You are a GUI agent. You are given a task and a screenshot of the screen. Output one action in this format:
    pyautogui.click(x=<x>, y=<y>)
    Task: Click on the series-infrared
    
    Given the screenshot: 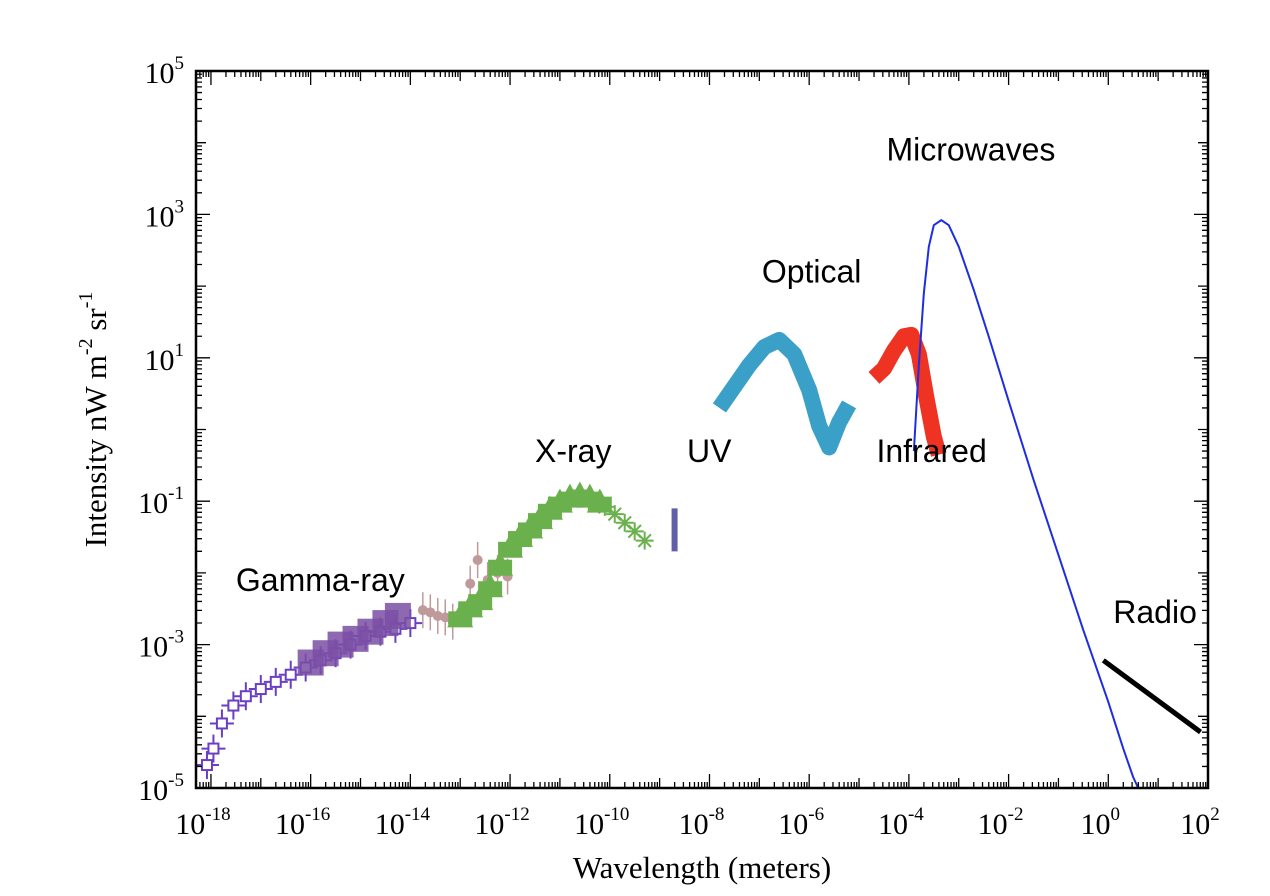 What is the action you would take?
    pyautogui.click(x=907, y=391)
    